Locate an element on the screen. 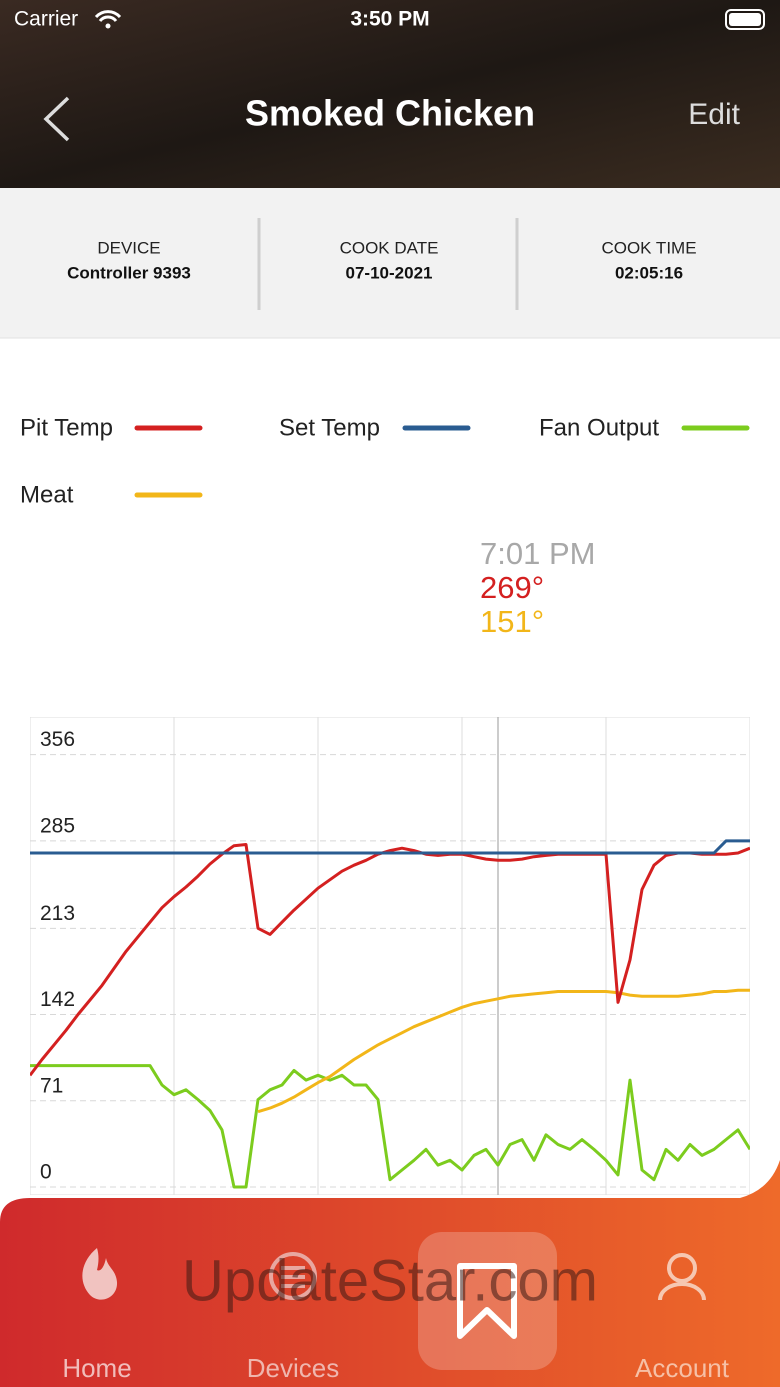 The width and height of the screenshot is (780, 1387). legend-label: Pit Temp is located at coordinates (66, 427).